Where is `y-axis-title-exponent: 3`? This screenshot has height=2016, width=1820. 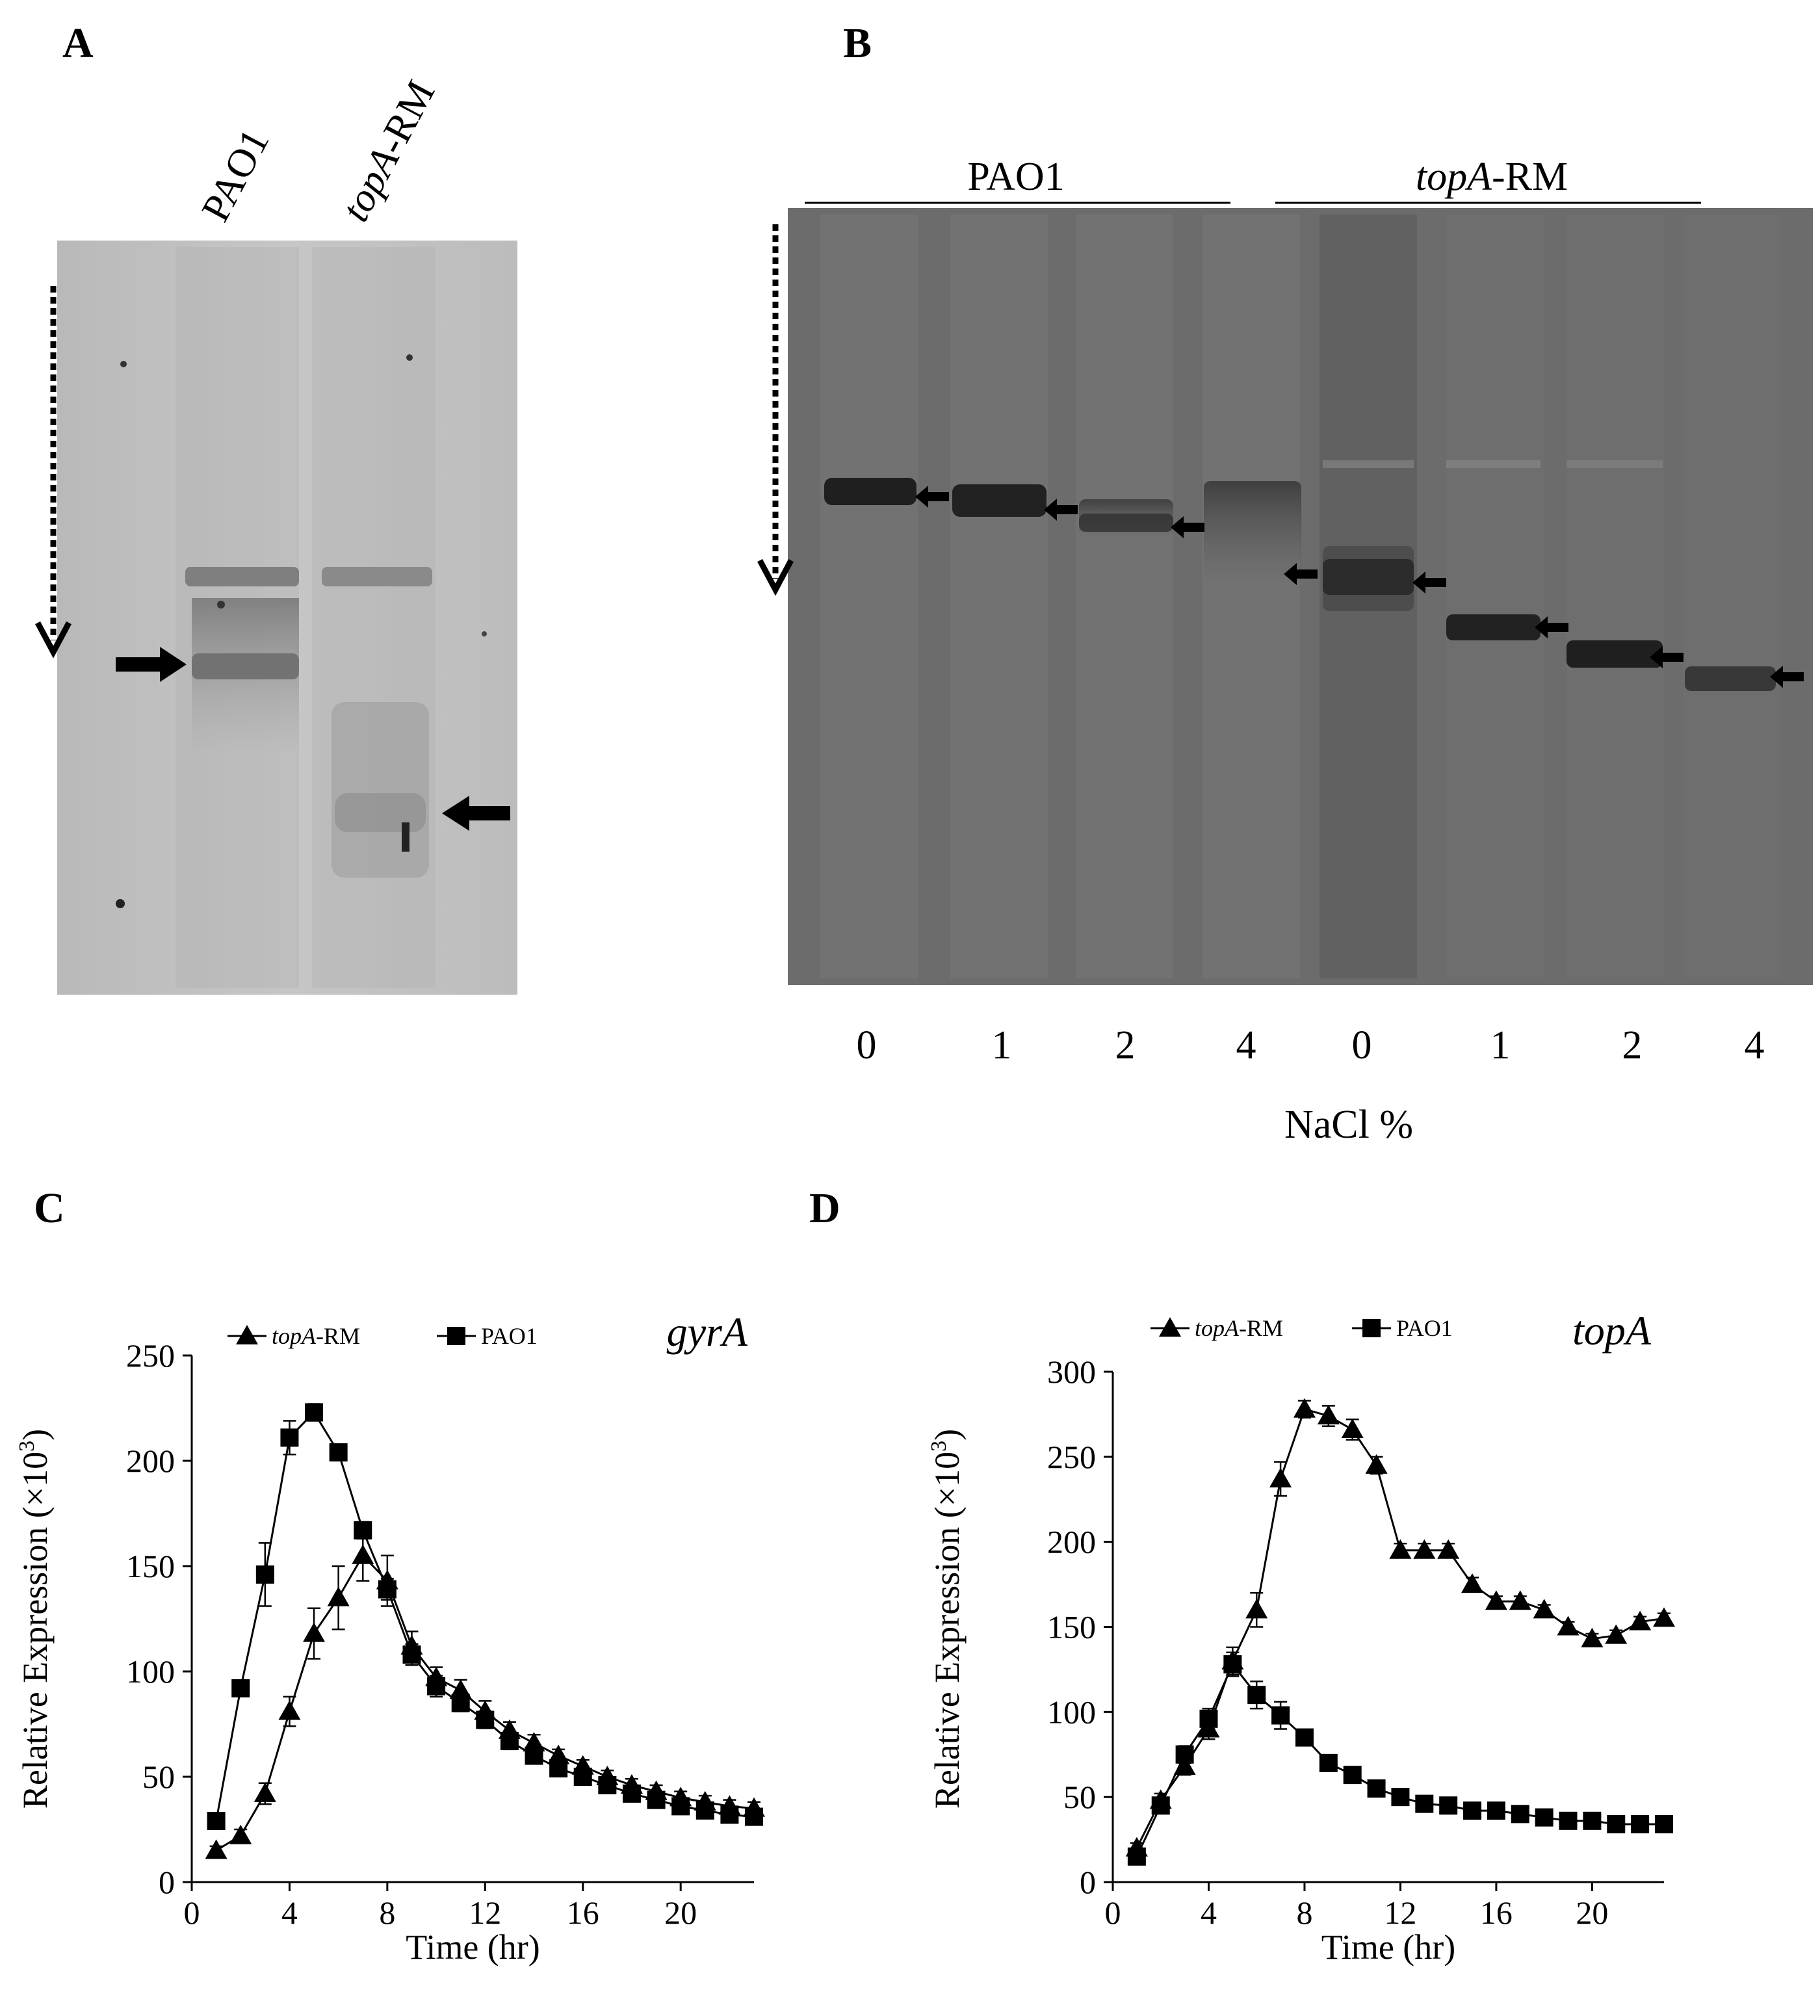 y-axis-title-exponent: 3 is located at coordinates (939, 1446).